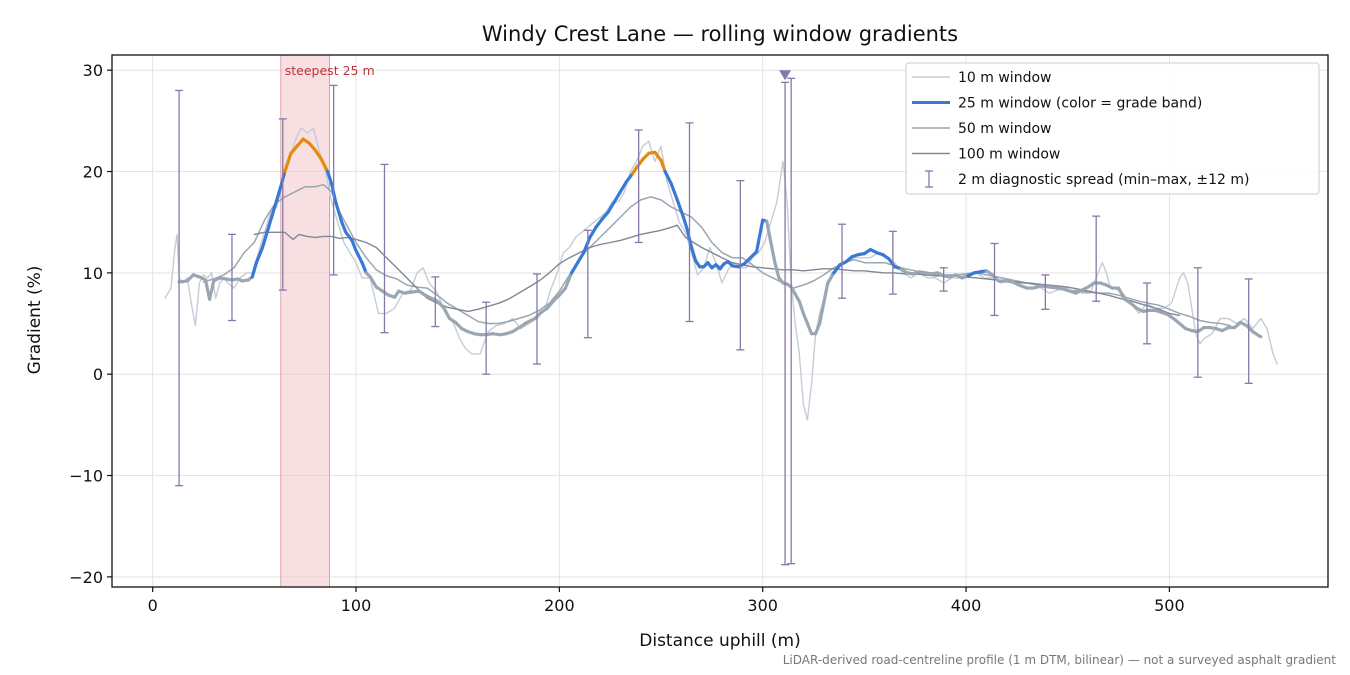 Image resolution: width=1350 pixels, height=675 pixels. What do you see at coordinates (719, 641) in the screenshot?
I see `x-axis-label: Distance uphill (m)` at bounding box center [719, 641].